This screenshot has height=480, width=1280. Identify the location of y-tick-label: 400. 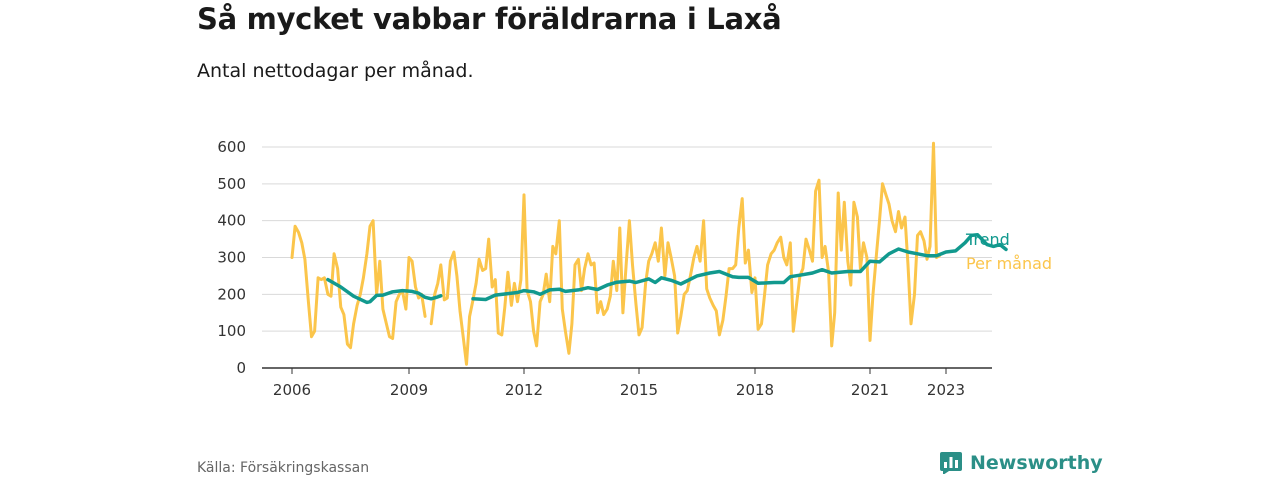
(231, 221).